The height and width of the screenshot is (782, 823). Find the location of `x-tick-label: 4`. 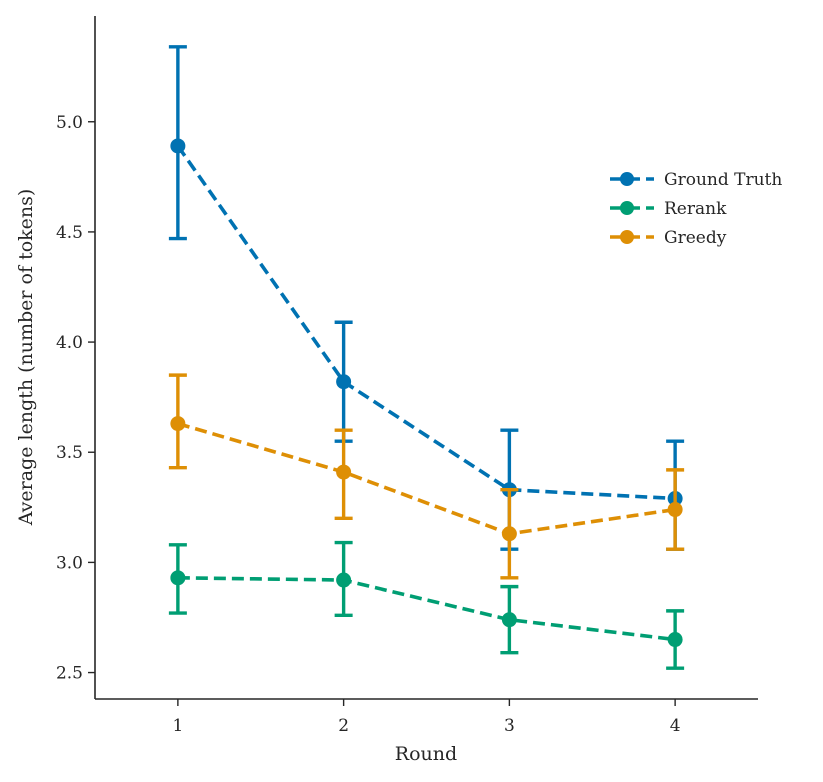

x-tick-label: 4 is located at coordinates (675, 726).